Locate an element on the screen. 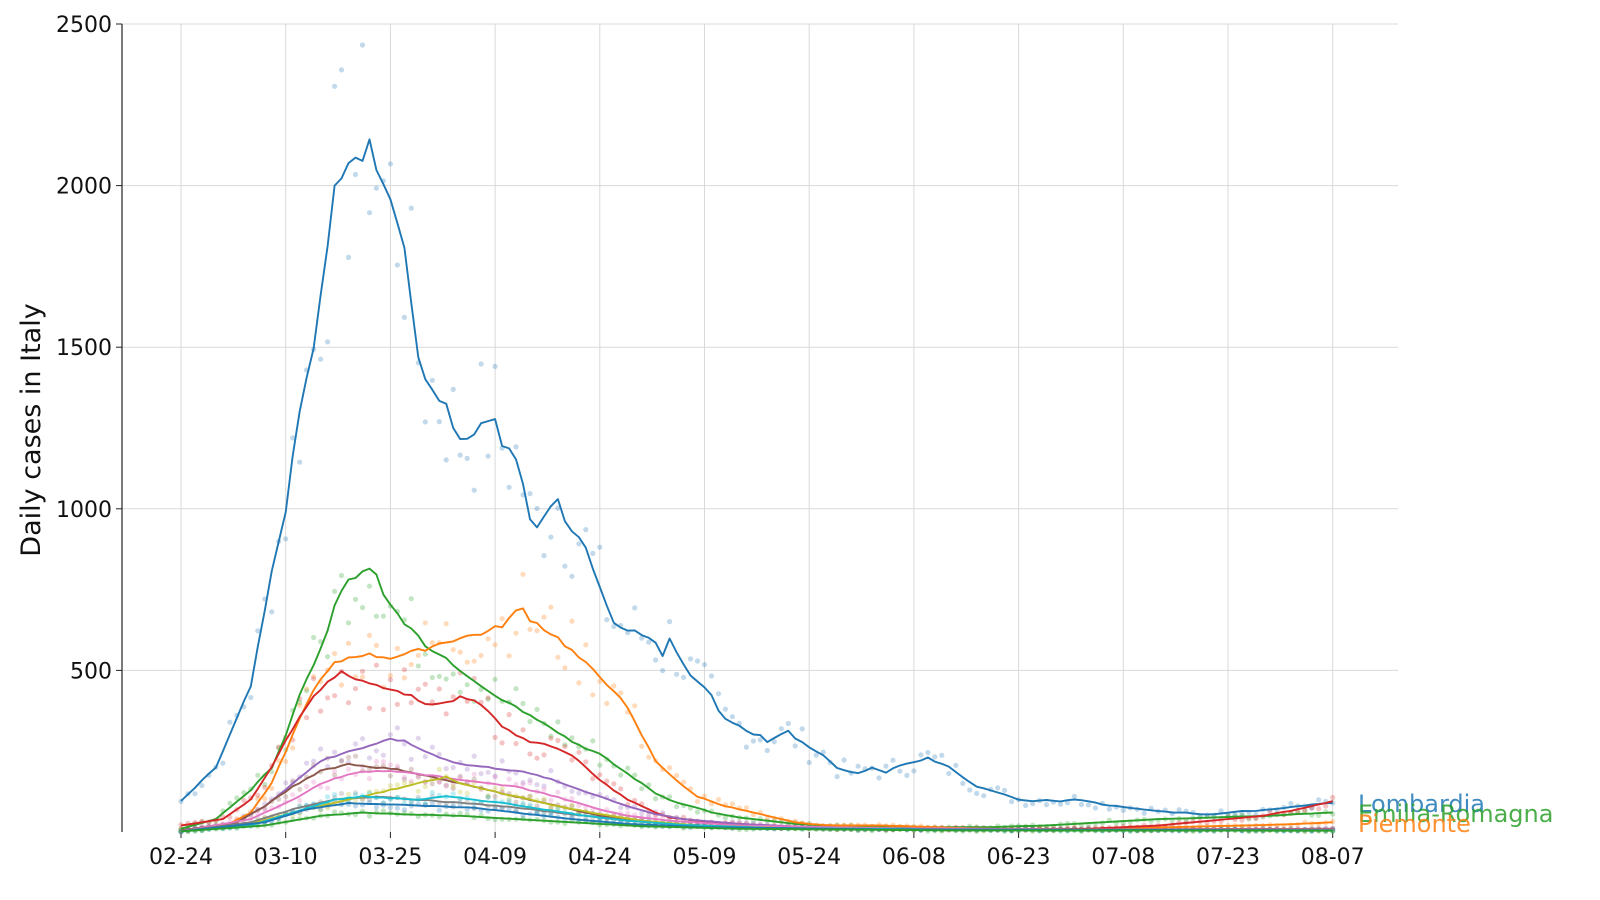 This screenshot has height=900, width=1600. x-tick-label: 08-07 is located at coordinates (1333, 857).